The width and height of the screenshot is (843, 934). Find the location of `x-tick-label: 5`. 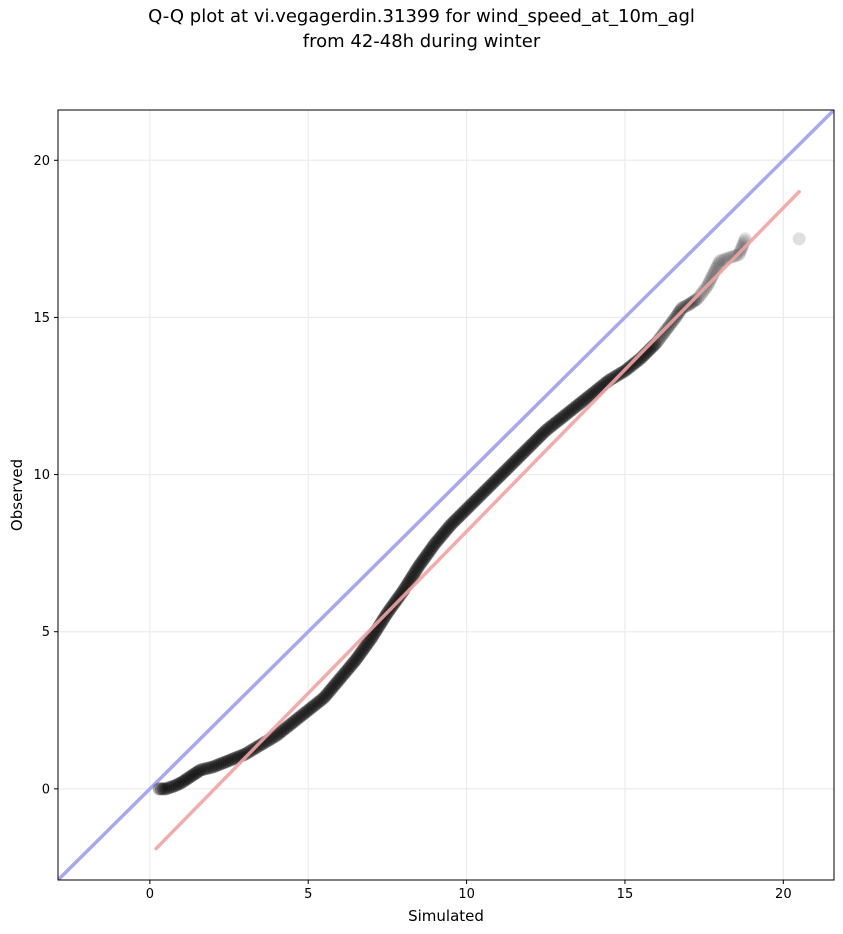

x-tick-label: 5 is located at coordinates (308, 894).